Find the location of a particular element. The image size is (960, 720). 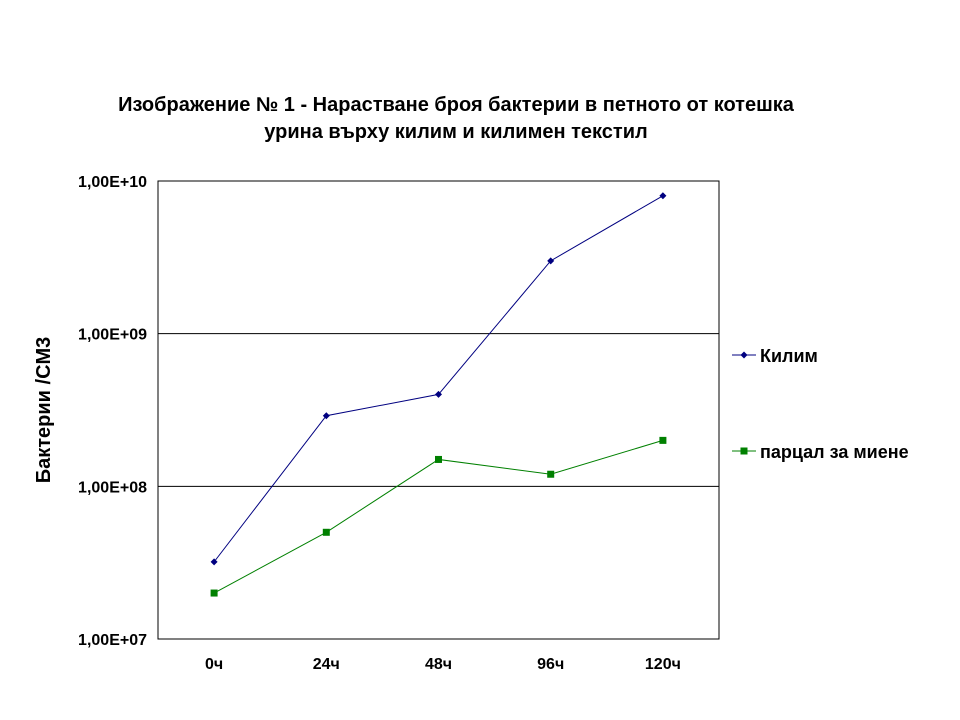

x-axis-ticks: 0ч 24ч 48ч 96ч 120ч is located at coordinates (443, 664).